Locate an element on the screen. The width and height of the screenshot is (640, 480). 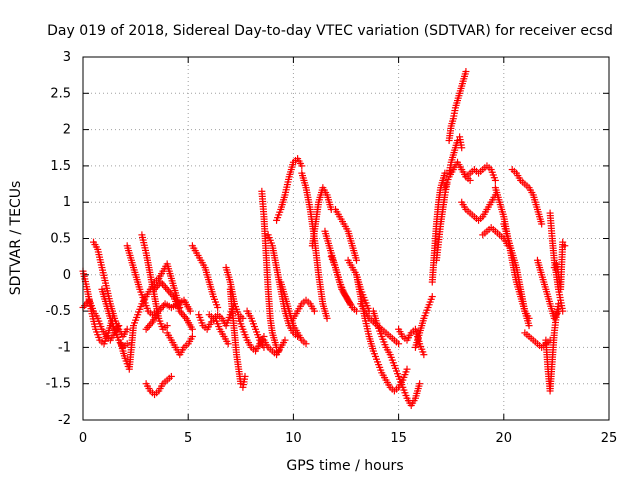
x-tick-label: 0 is located at coordinates (83, 438).